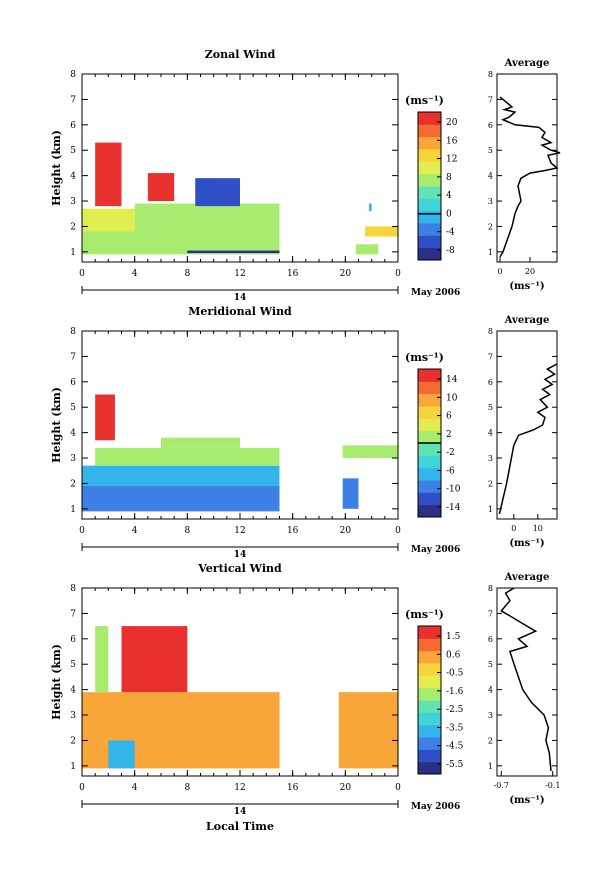 The image size is (610, 873). I want to click on average-x-tick-label: -0.1, so click(552, 785).